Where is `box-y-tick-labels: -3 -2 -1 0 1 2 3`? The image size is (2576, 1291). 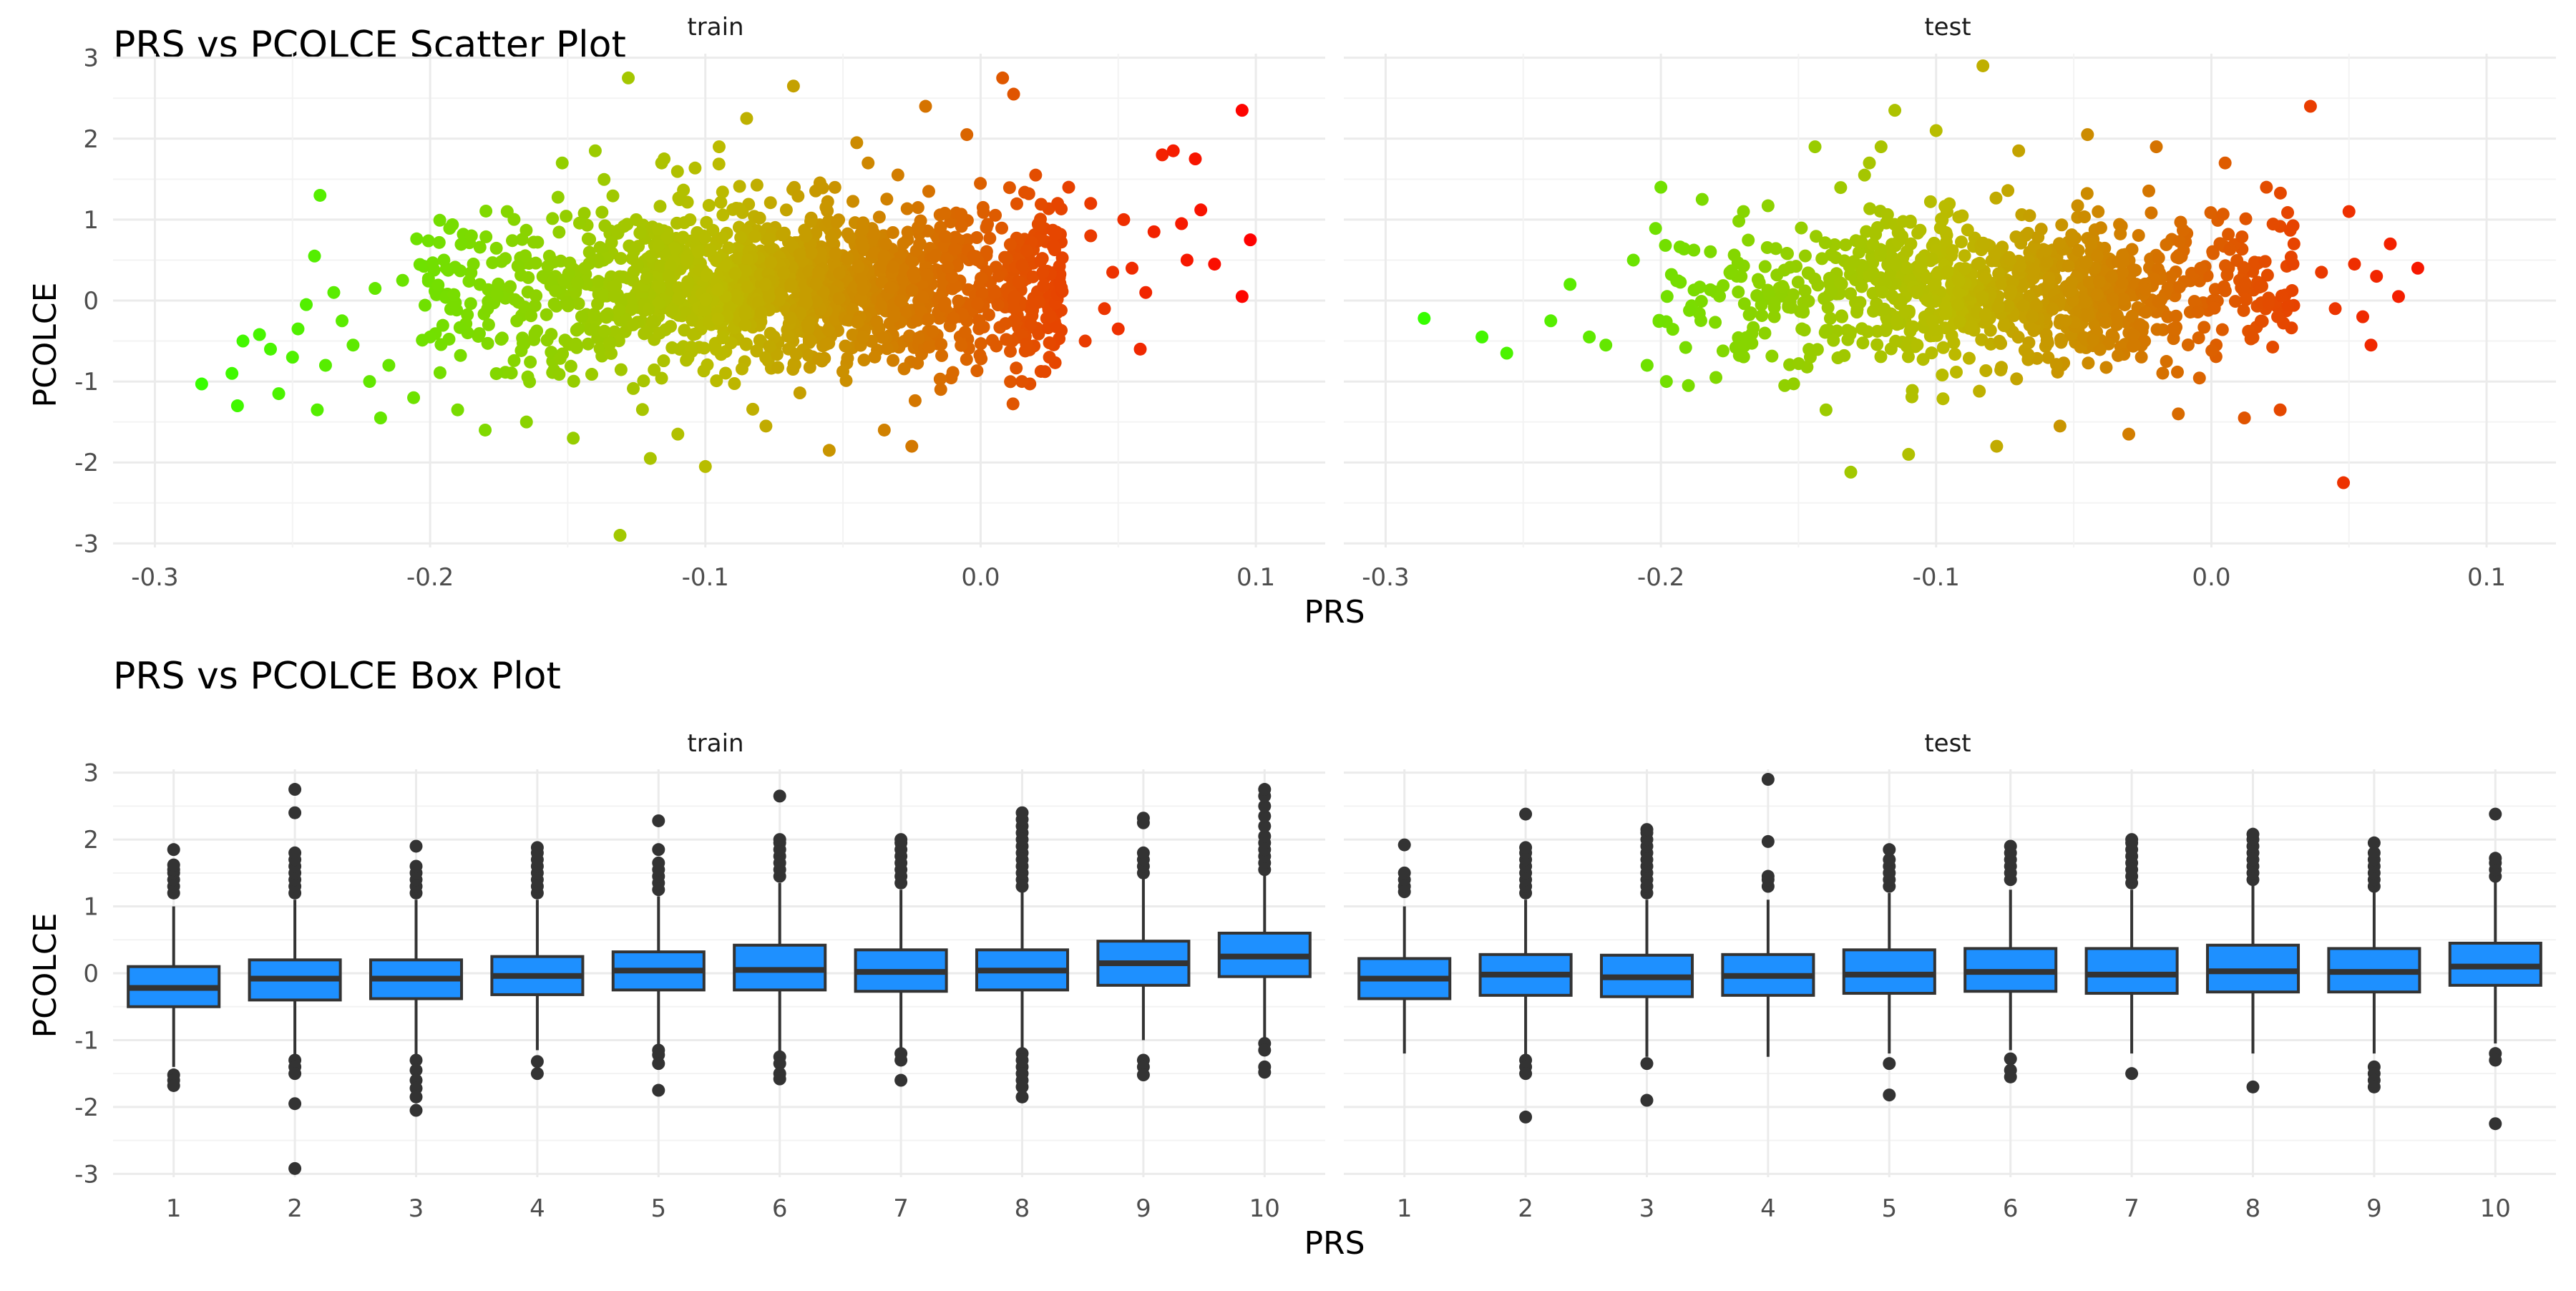 box-y-tick-labels: -3 -2 -1 0 1 2 3 is located at coordinates (86, 974).